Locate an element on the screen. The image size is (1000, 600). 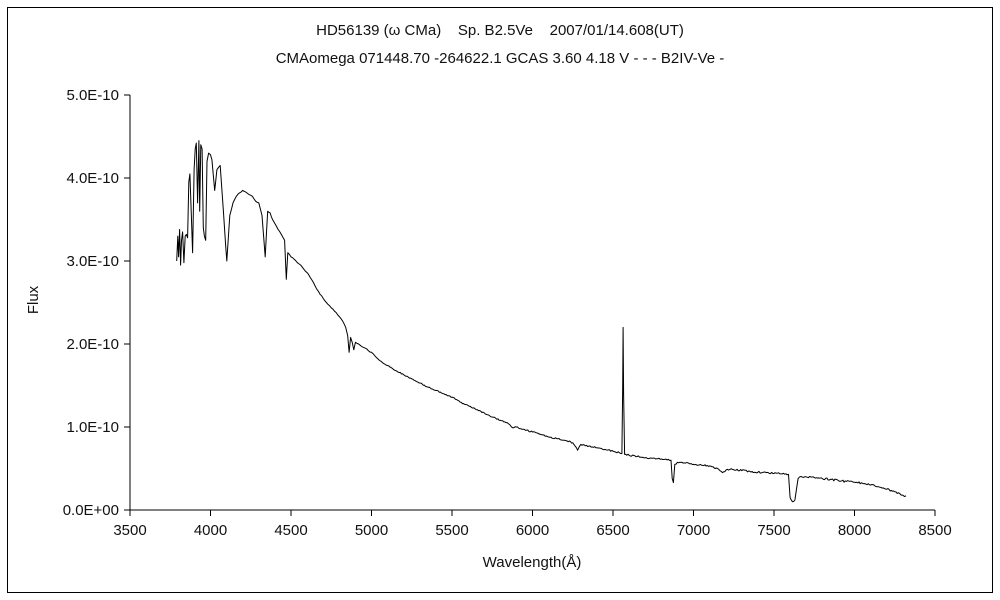
y-tick-label: 3.0E-10 is located at coordinates (92, 261).